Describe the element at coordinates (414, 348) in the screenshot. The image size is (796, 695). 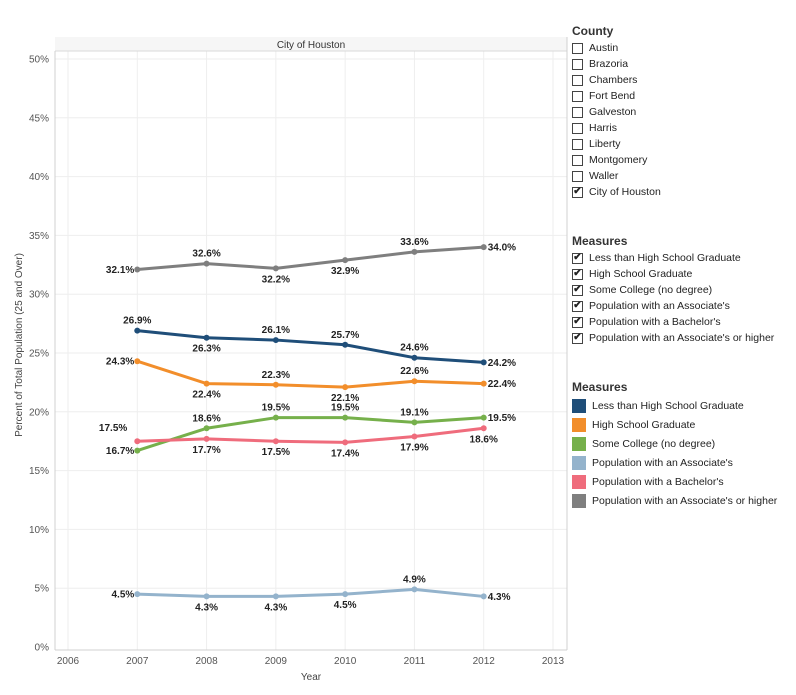
I see `data-label: 24.6%` at that location.